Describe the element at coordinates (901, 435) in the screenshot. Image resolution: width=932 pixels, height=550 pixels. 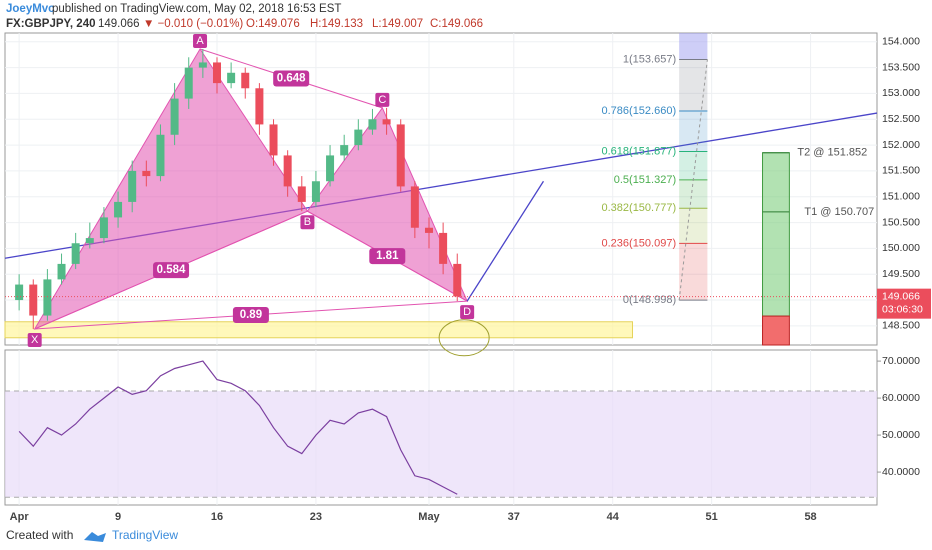
I see `rsi-tick-label: 50.0000` at that location.